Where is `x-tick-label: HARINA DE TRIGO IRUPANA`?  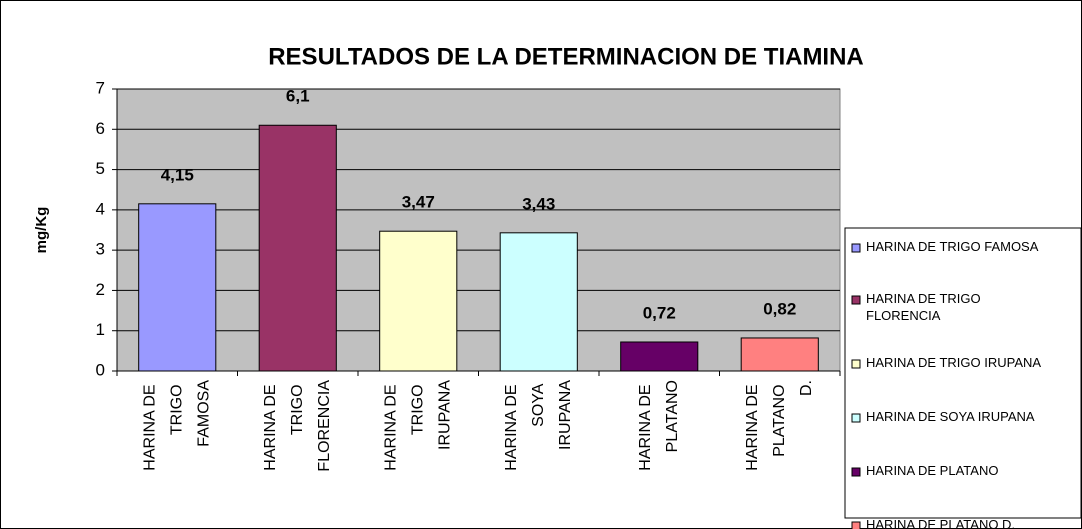 x-tick-label: HARINA DE TRIGO IRUPANA is located at coordinates (417, 425).